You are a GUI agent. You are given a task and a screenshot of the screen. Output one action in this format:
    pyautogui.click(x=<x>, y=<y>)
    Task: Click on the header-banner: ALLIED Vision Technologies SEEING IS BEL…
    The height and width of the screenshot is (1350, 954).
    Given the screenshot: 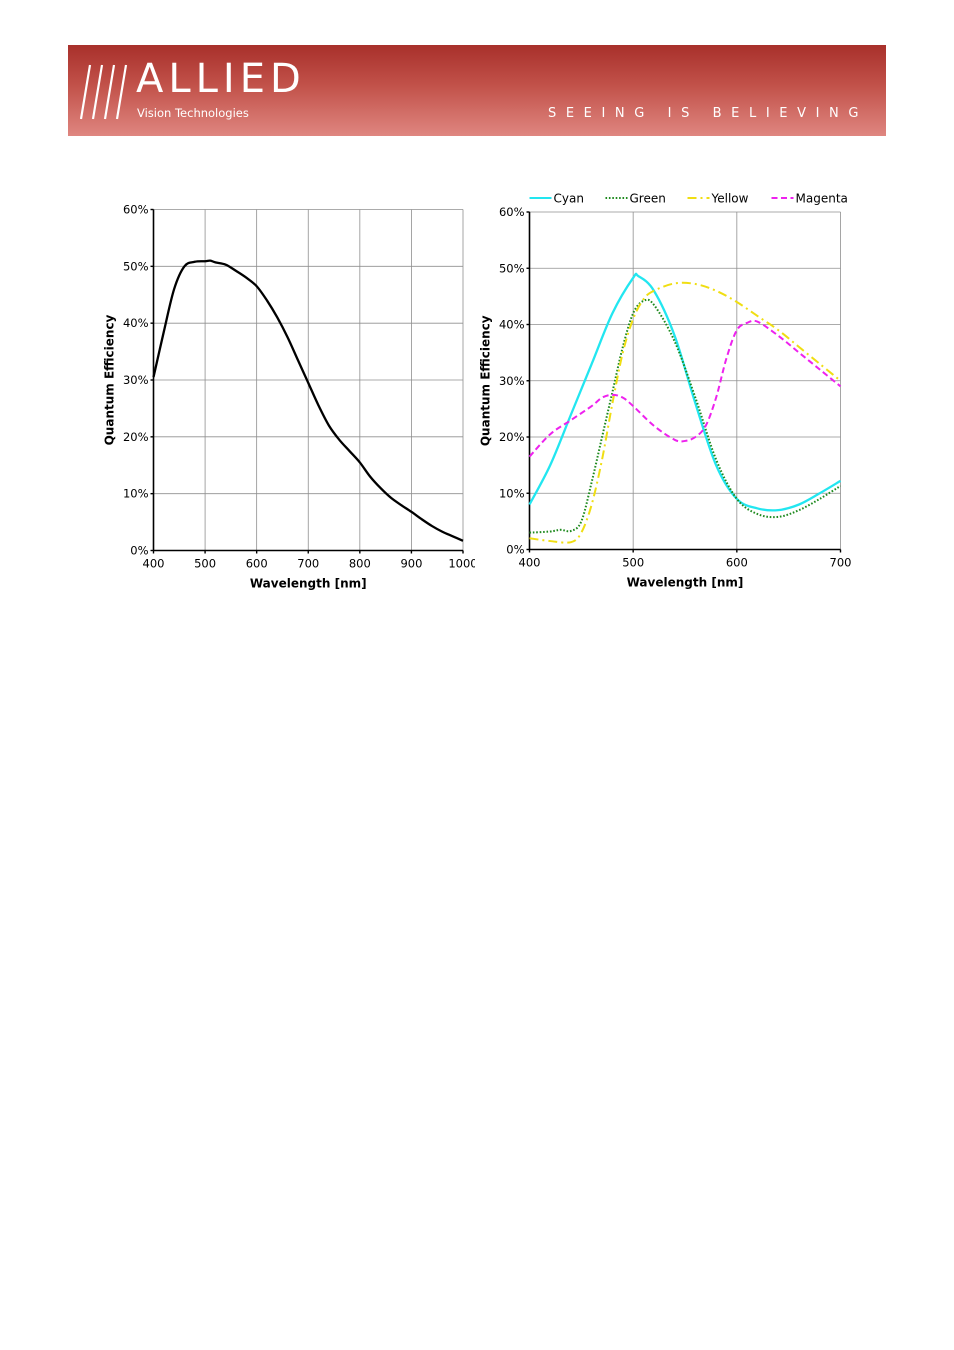 What is the action you would take?
    pyautogui.click(x=477, y=90)
    